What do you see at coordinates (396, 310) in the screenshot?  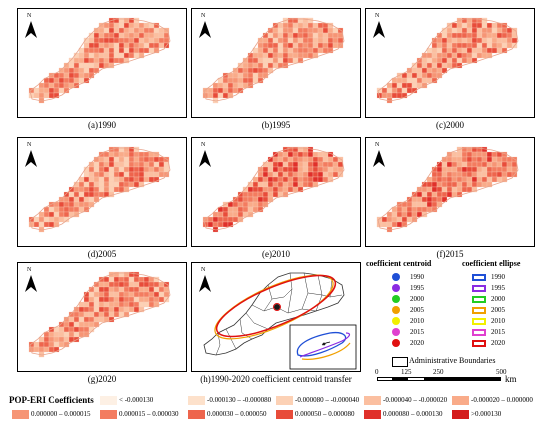 I see `centroid-dot-2005` at bounding box center [396, 310].